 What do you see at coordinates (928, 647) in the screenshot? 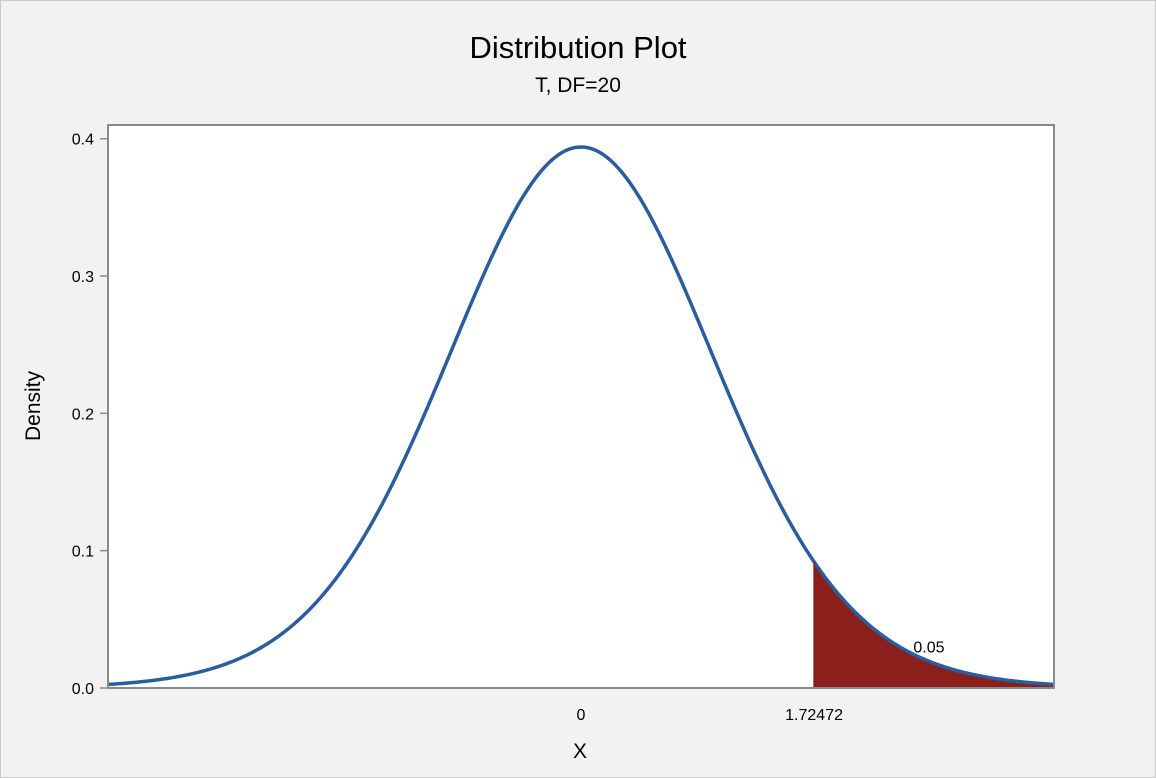
I see `shaded-area-label: 0.05` at bounding box center [928, 647].